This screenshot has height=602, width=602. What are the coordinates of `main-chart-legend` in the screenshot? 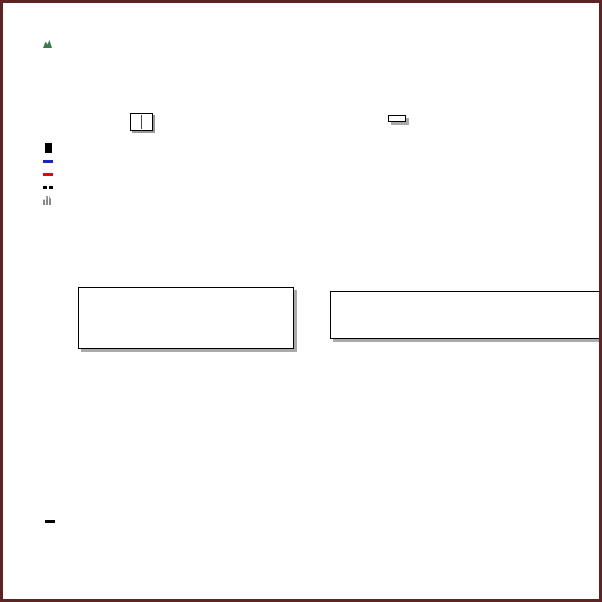 It's located at (50, 175).